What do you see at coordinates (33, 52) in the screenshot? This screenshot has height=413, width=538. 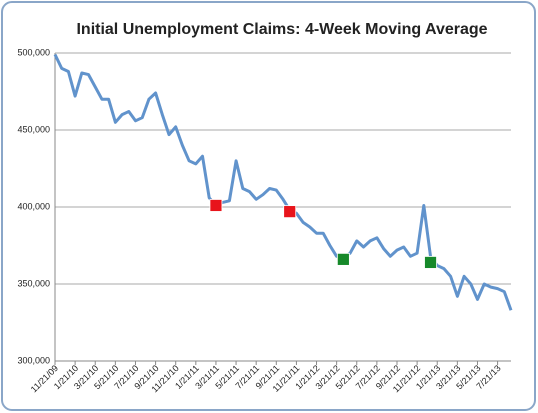 I see `y-tick-label: 500,000` at bounding box center [33, 52].